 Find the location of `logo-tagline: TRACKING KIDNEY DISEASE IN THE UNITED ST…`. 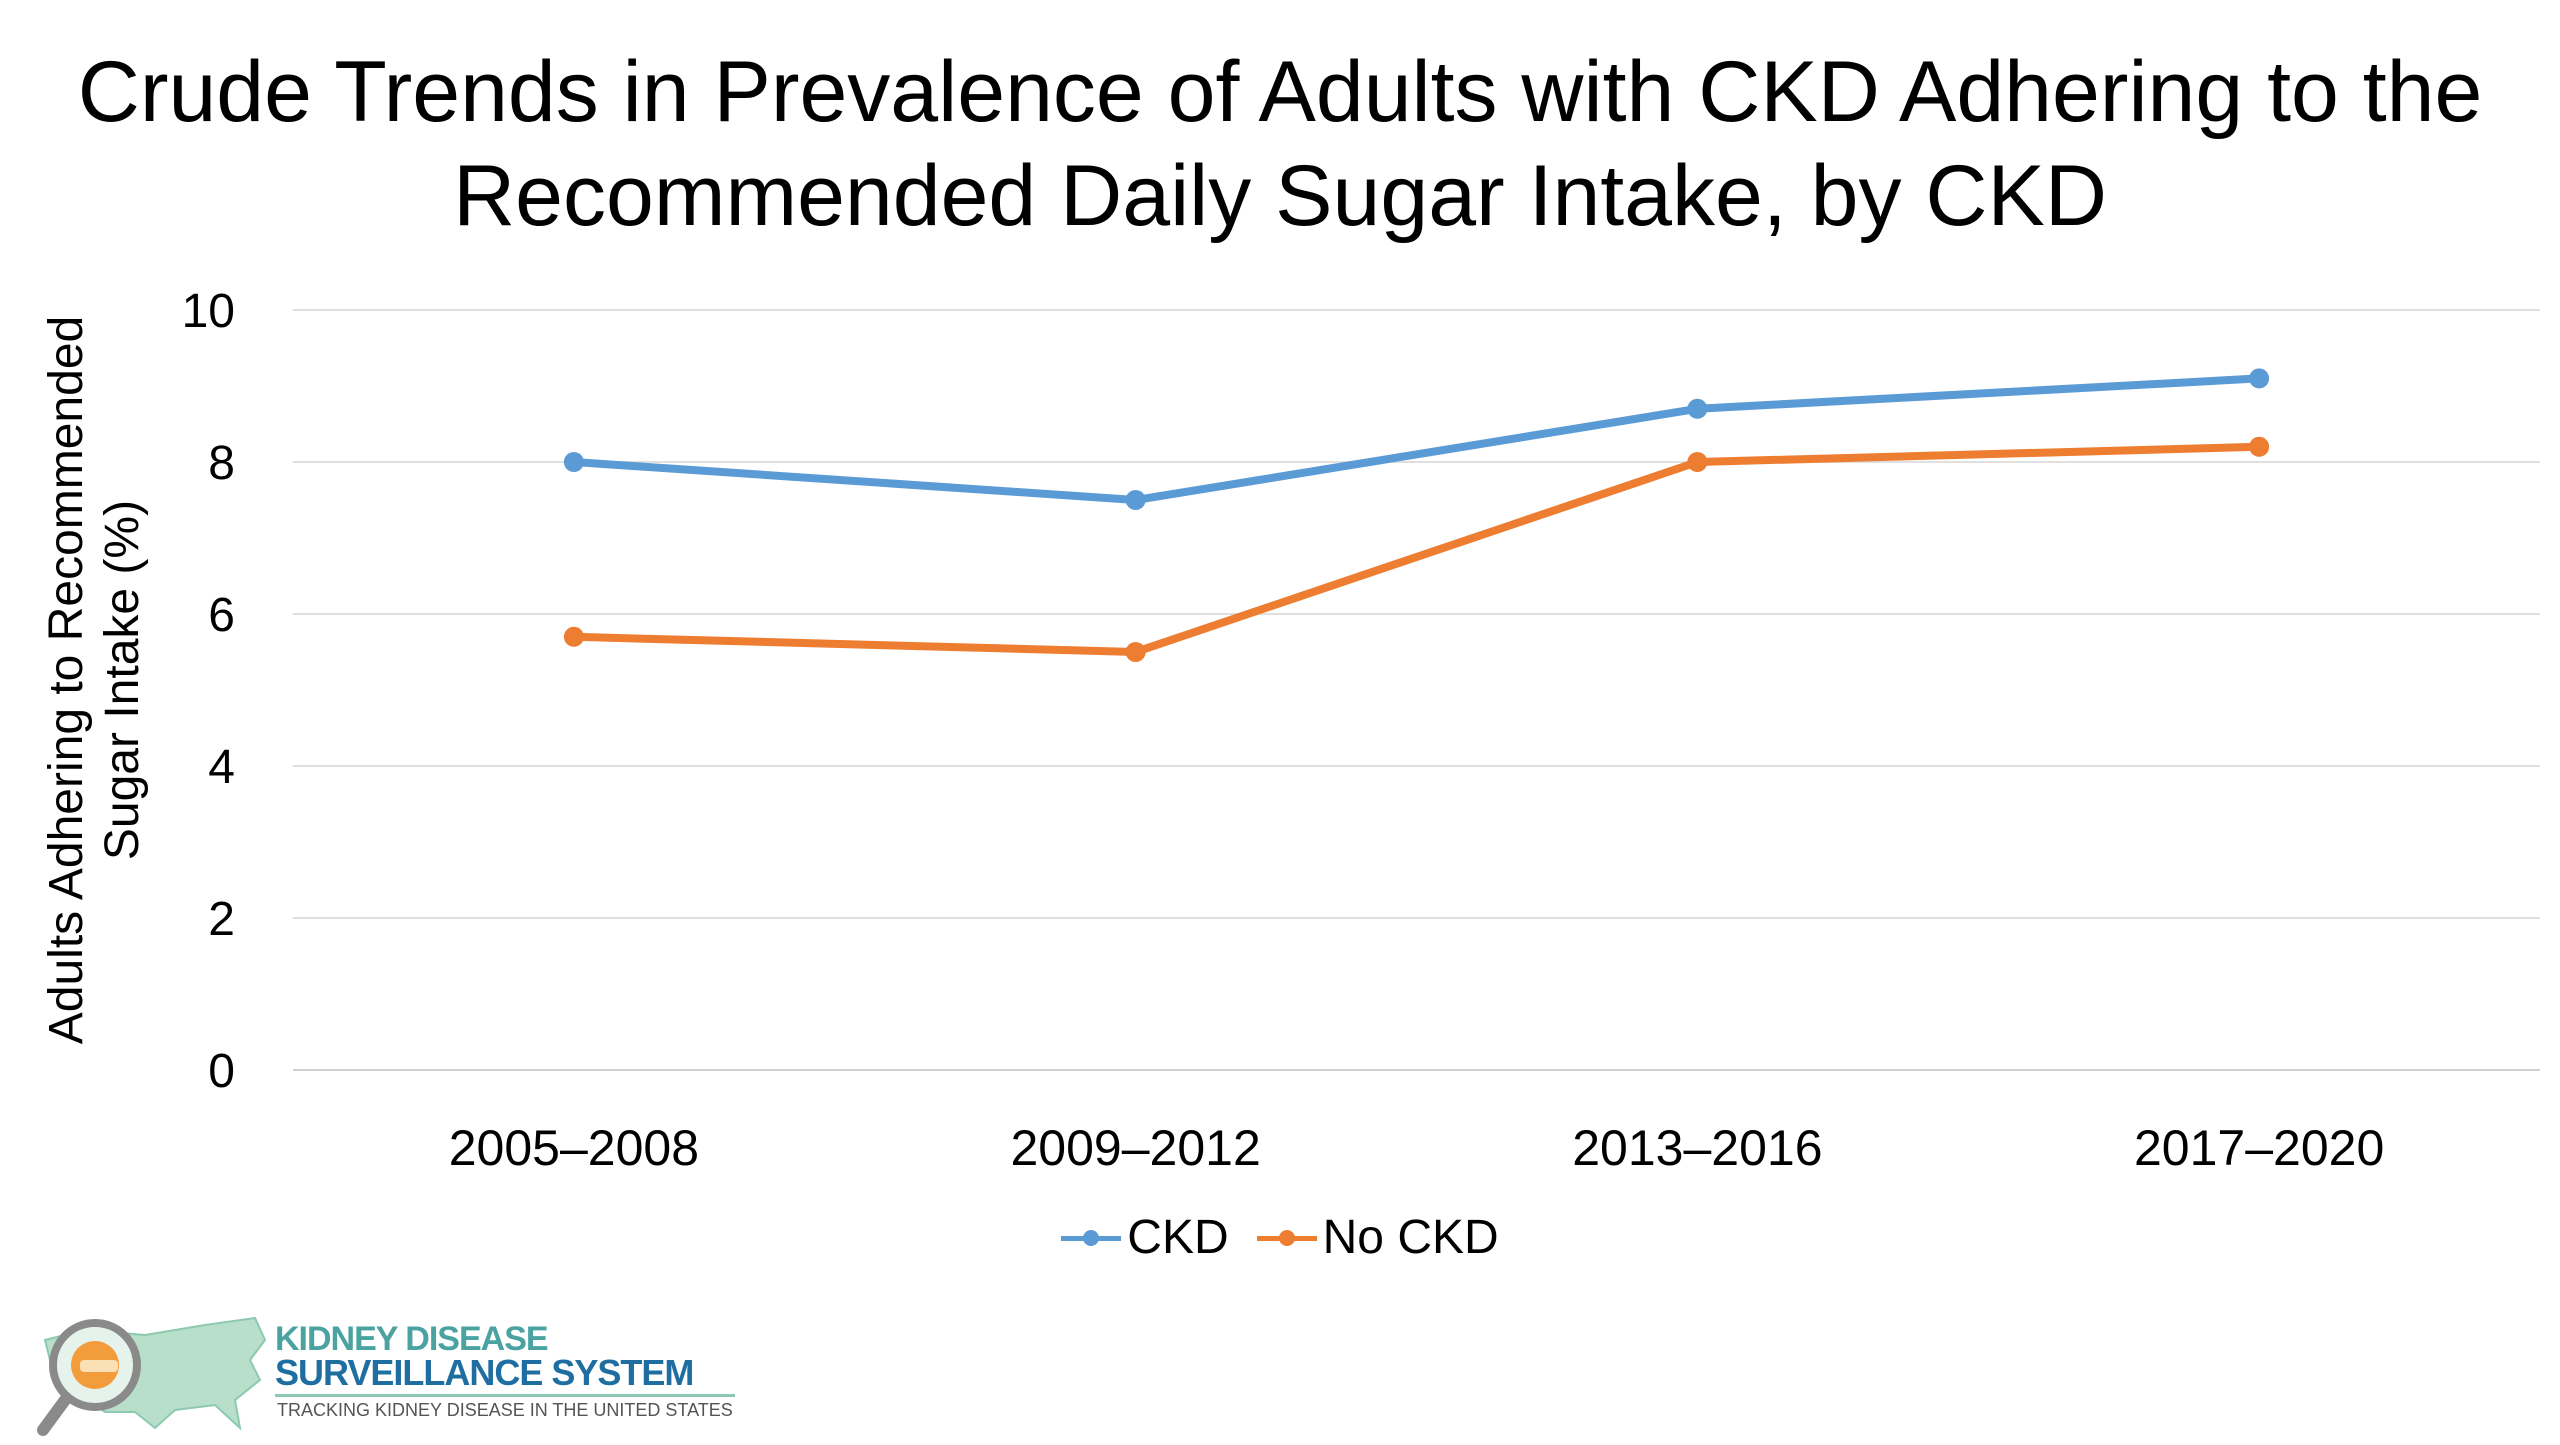

logo-tagline: TRACKING KIDNEY DISEASE IN THE UNITED ST… is located at coordinates (505, 1410).